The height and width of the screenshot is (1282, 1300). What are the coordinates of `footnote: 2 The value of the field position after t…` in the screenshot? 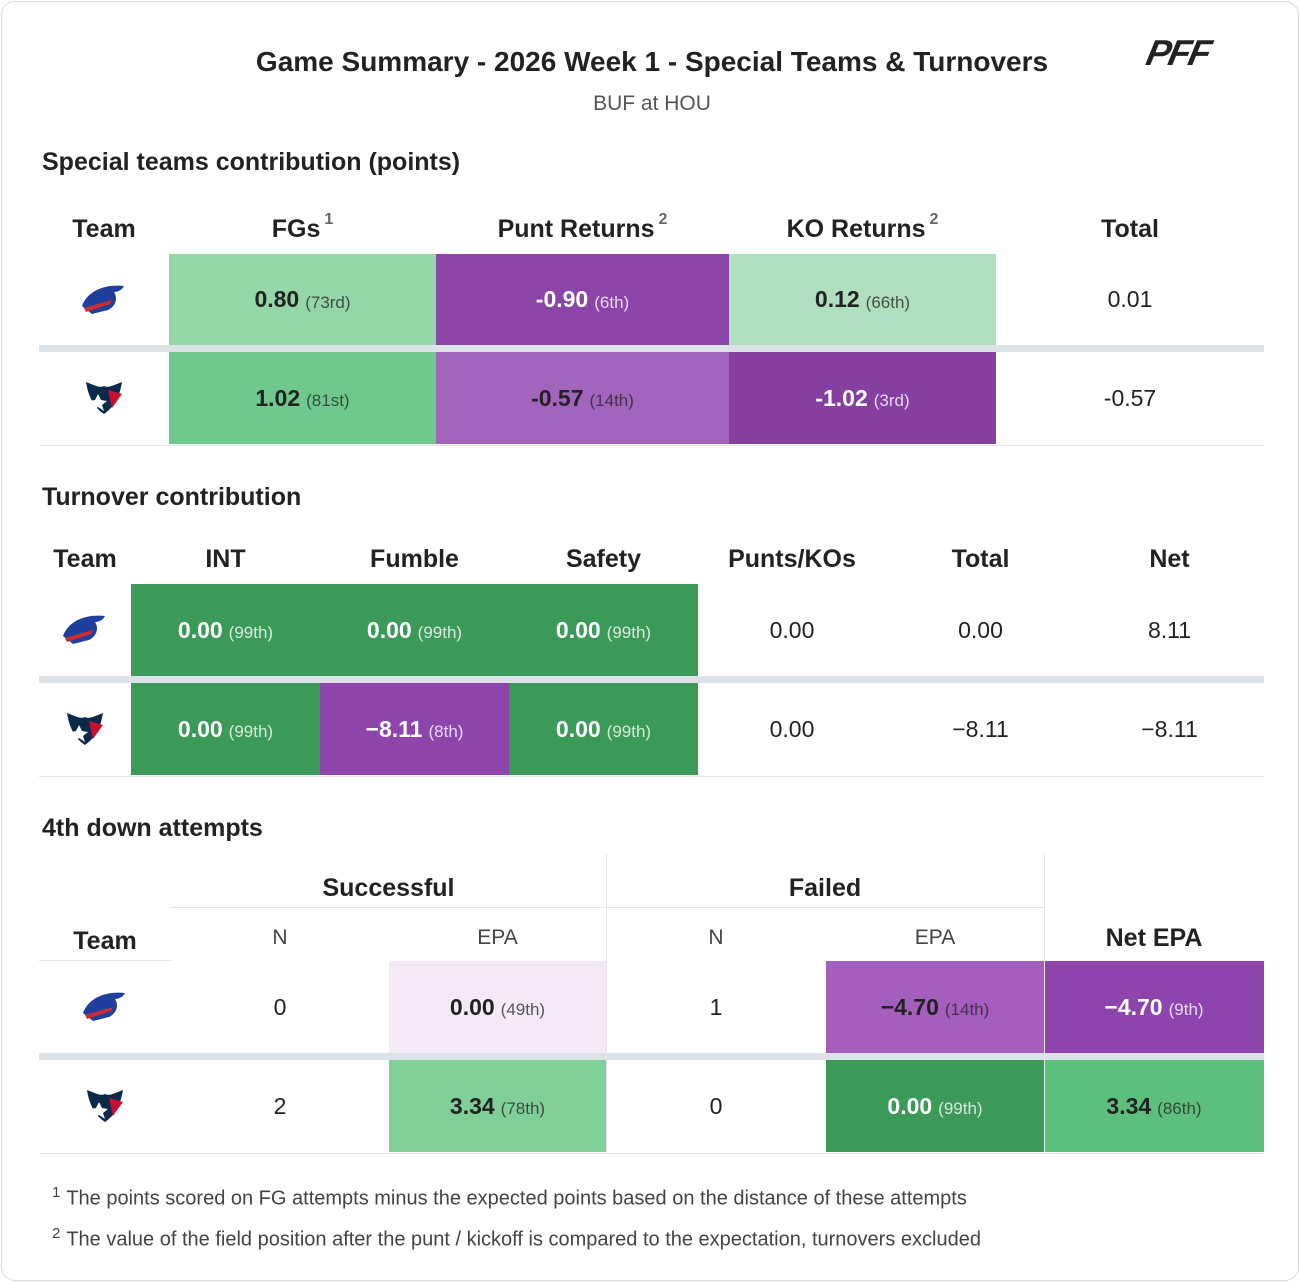 It's located at (516, 1238).